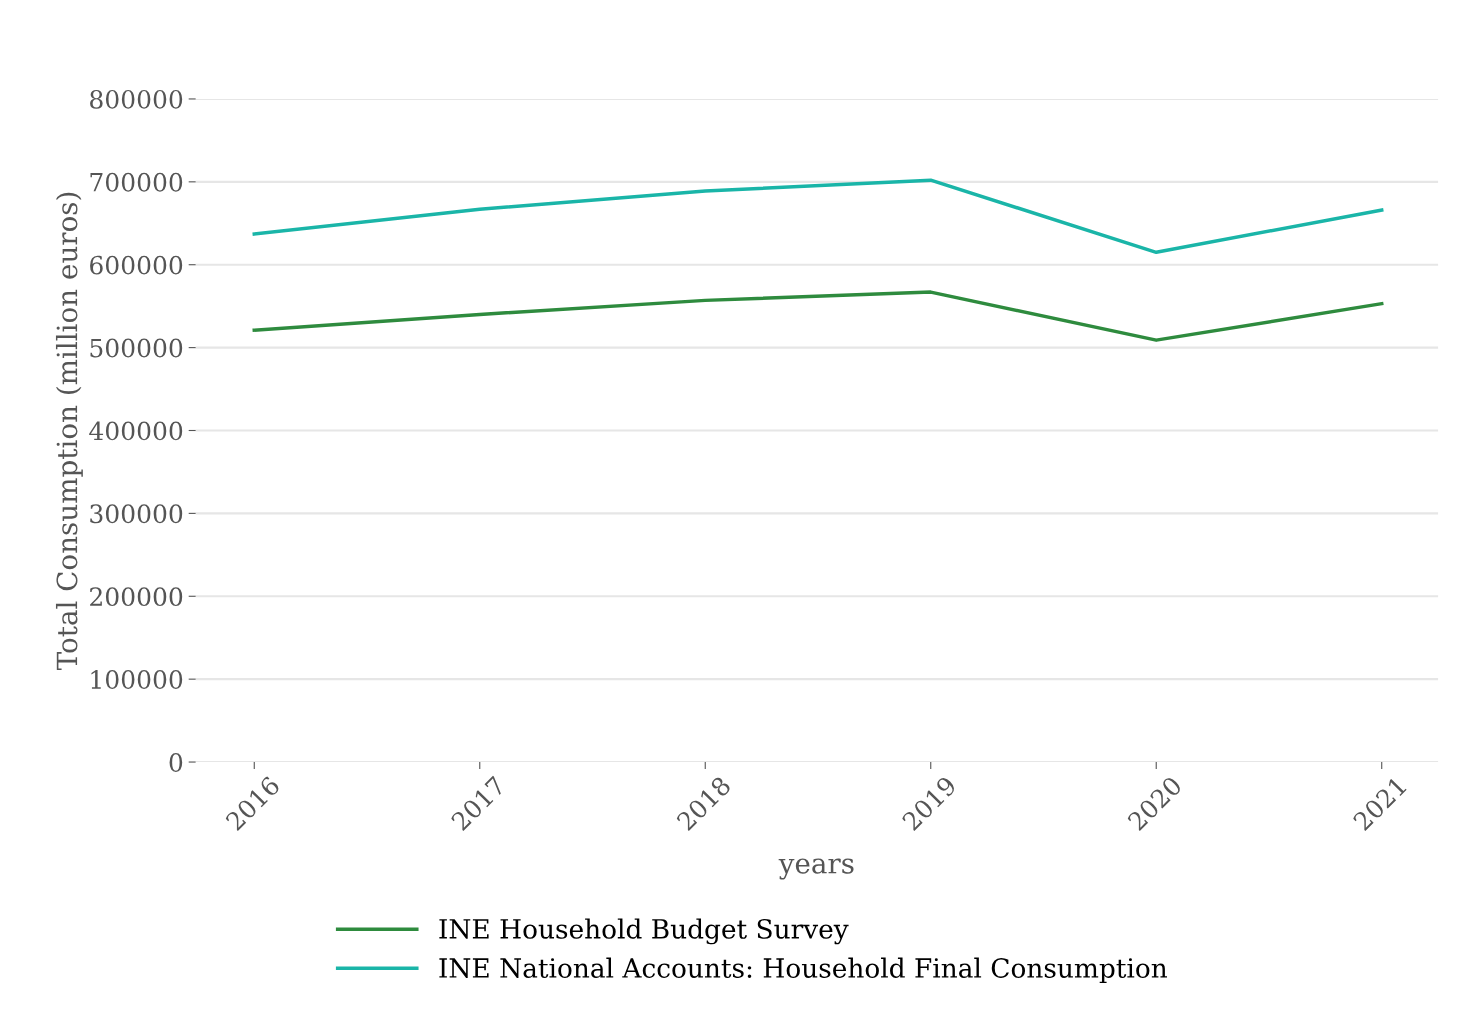  Describe the element at coordinates (136, 265) in the screenshot. I see `y-tick-label: 600000` at that location.